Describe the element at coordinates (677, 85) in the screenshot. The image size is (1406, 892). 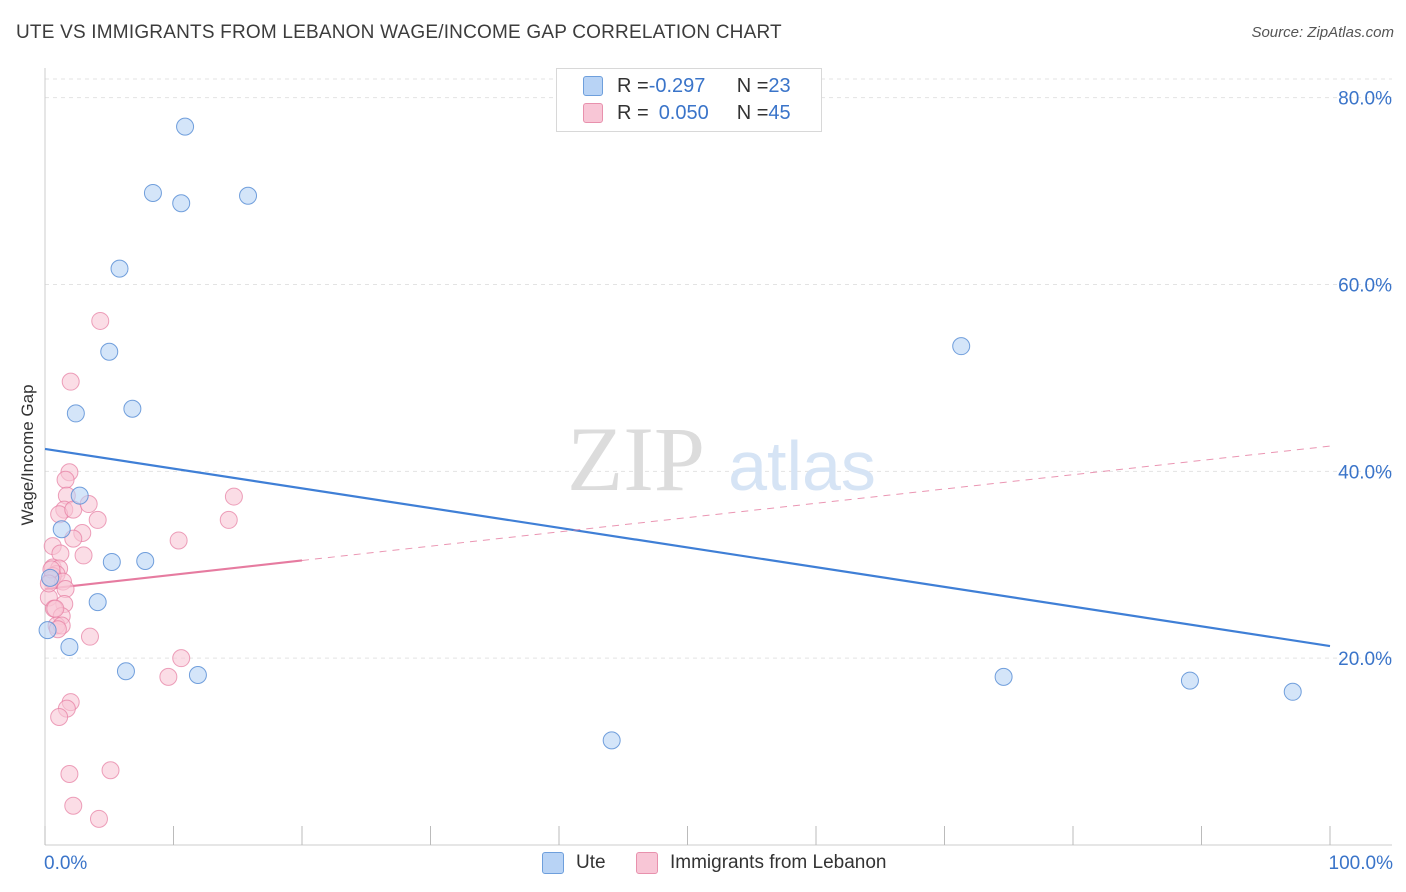
I see `legend-r-value: -0.297` at that location.